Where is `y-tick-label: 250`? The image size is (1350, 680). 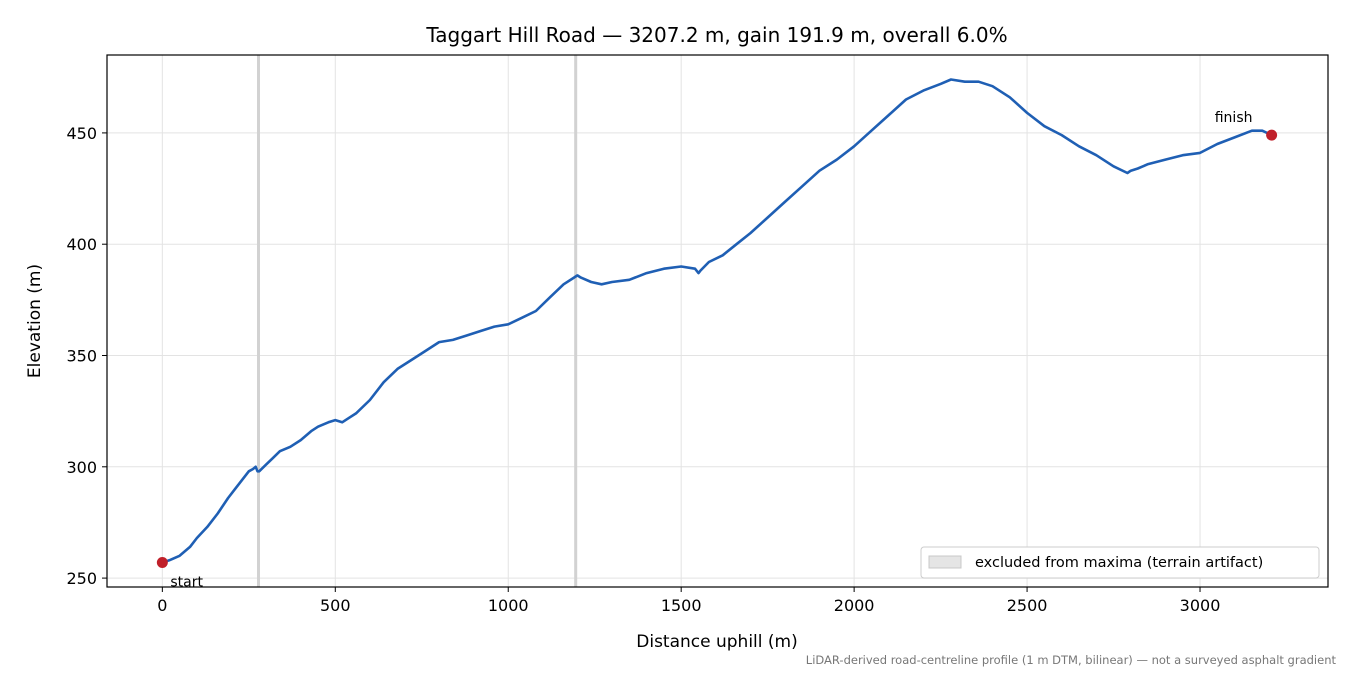
y-tick-label: 250 is located at coordinates (81, 578).